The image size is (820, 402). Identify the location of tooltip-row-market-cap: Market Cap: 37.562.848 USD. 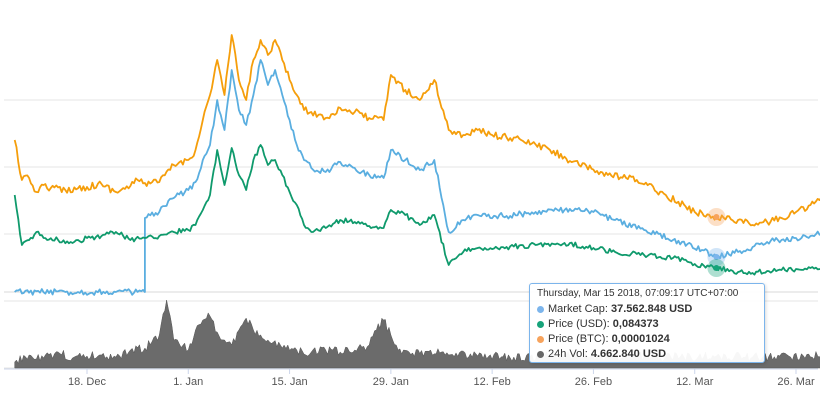
(647, 309).